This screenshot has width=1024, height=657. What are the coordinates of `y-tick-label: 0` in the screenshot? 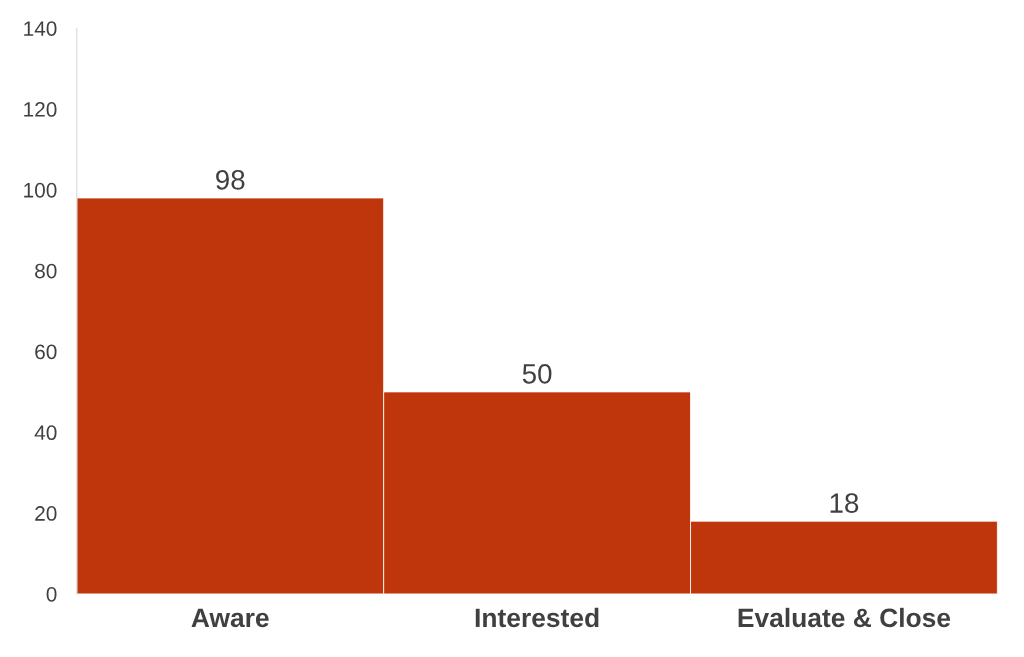 It's located at (51, 594).